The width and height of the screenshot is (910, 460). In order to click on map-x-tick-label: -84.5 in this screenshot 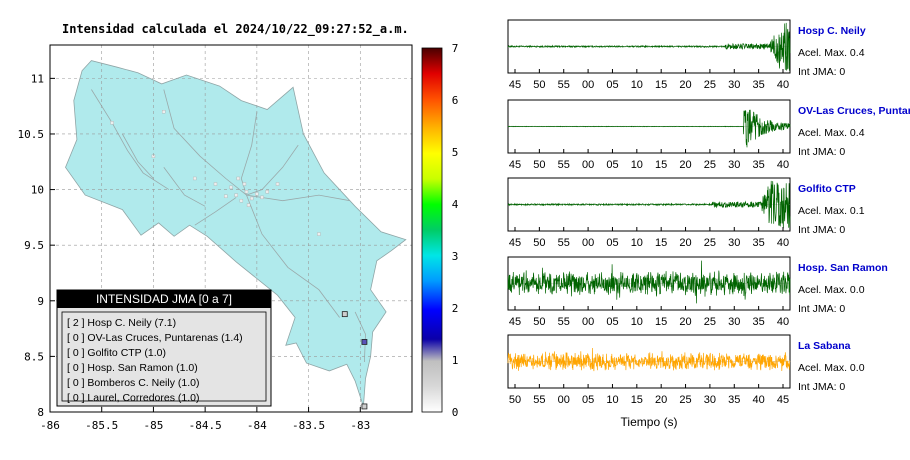, I will do `click(205, 425)`.